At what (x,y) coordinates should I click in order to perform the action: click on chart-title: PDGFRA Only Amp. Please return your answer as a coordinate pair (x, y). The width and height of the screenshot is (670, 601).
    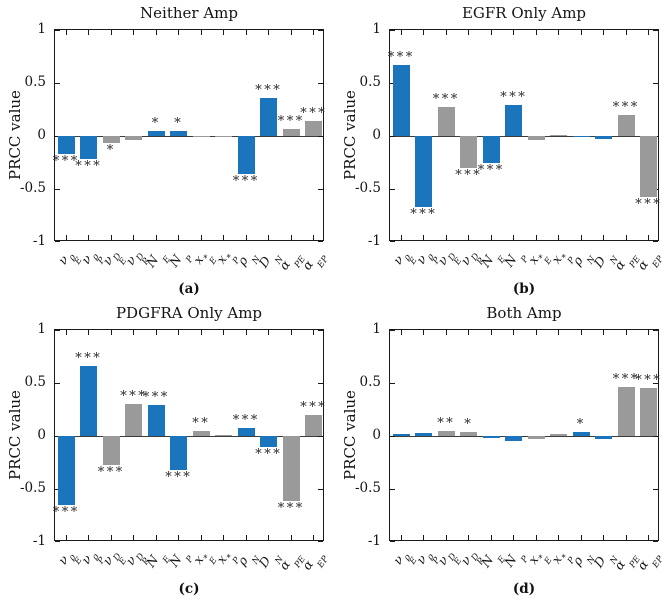
    Looking at the image, I should click on (189, 313).